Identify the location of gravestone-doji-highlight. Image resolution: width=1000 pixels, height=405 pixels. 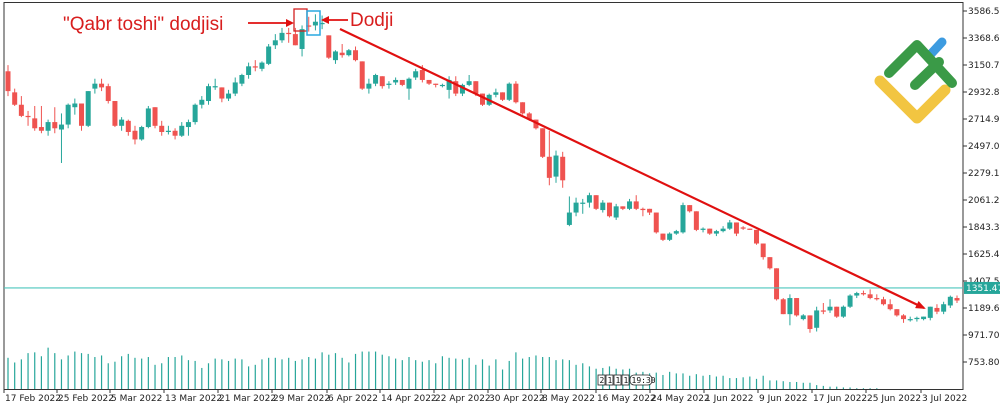
(300, 20).